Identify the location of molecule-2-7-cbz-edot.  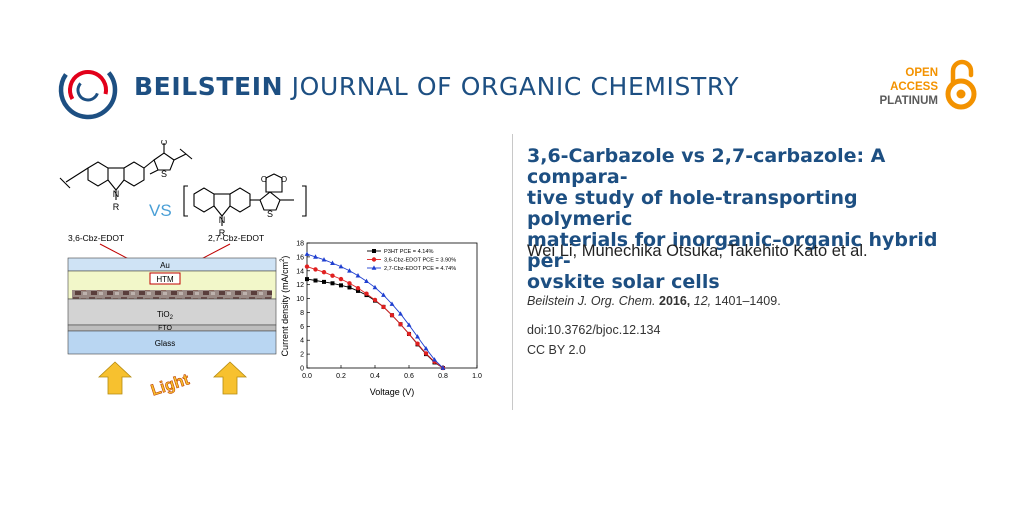
(245, 199).